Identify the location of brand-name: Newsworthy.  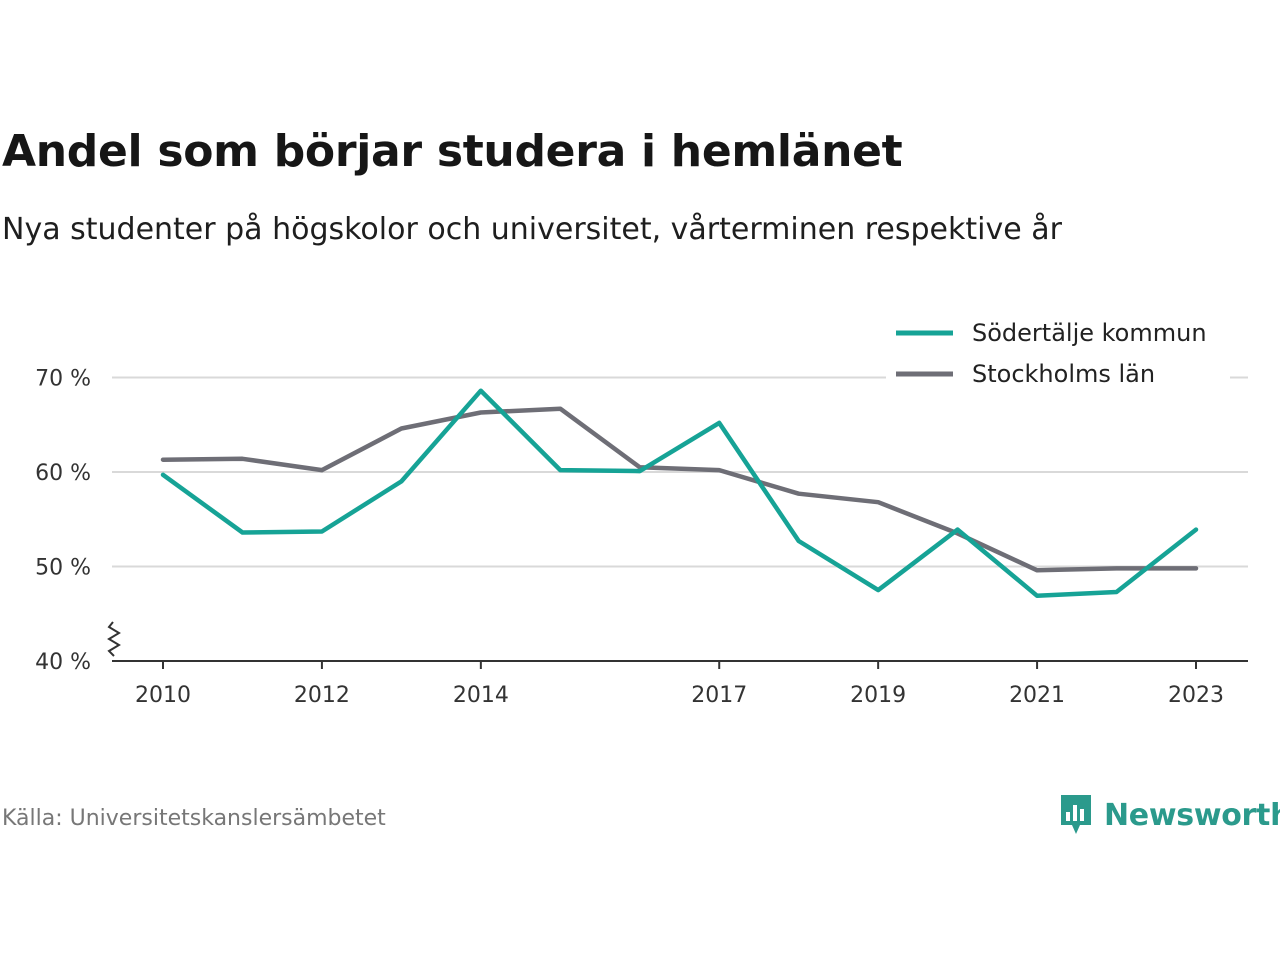
(1192, 815).